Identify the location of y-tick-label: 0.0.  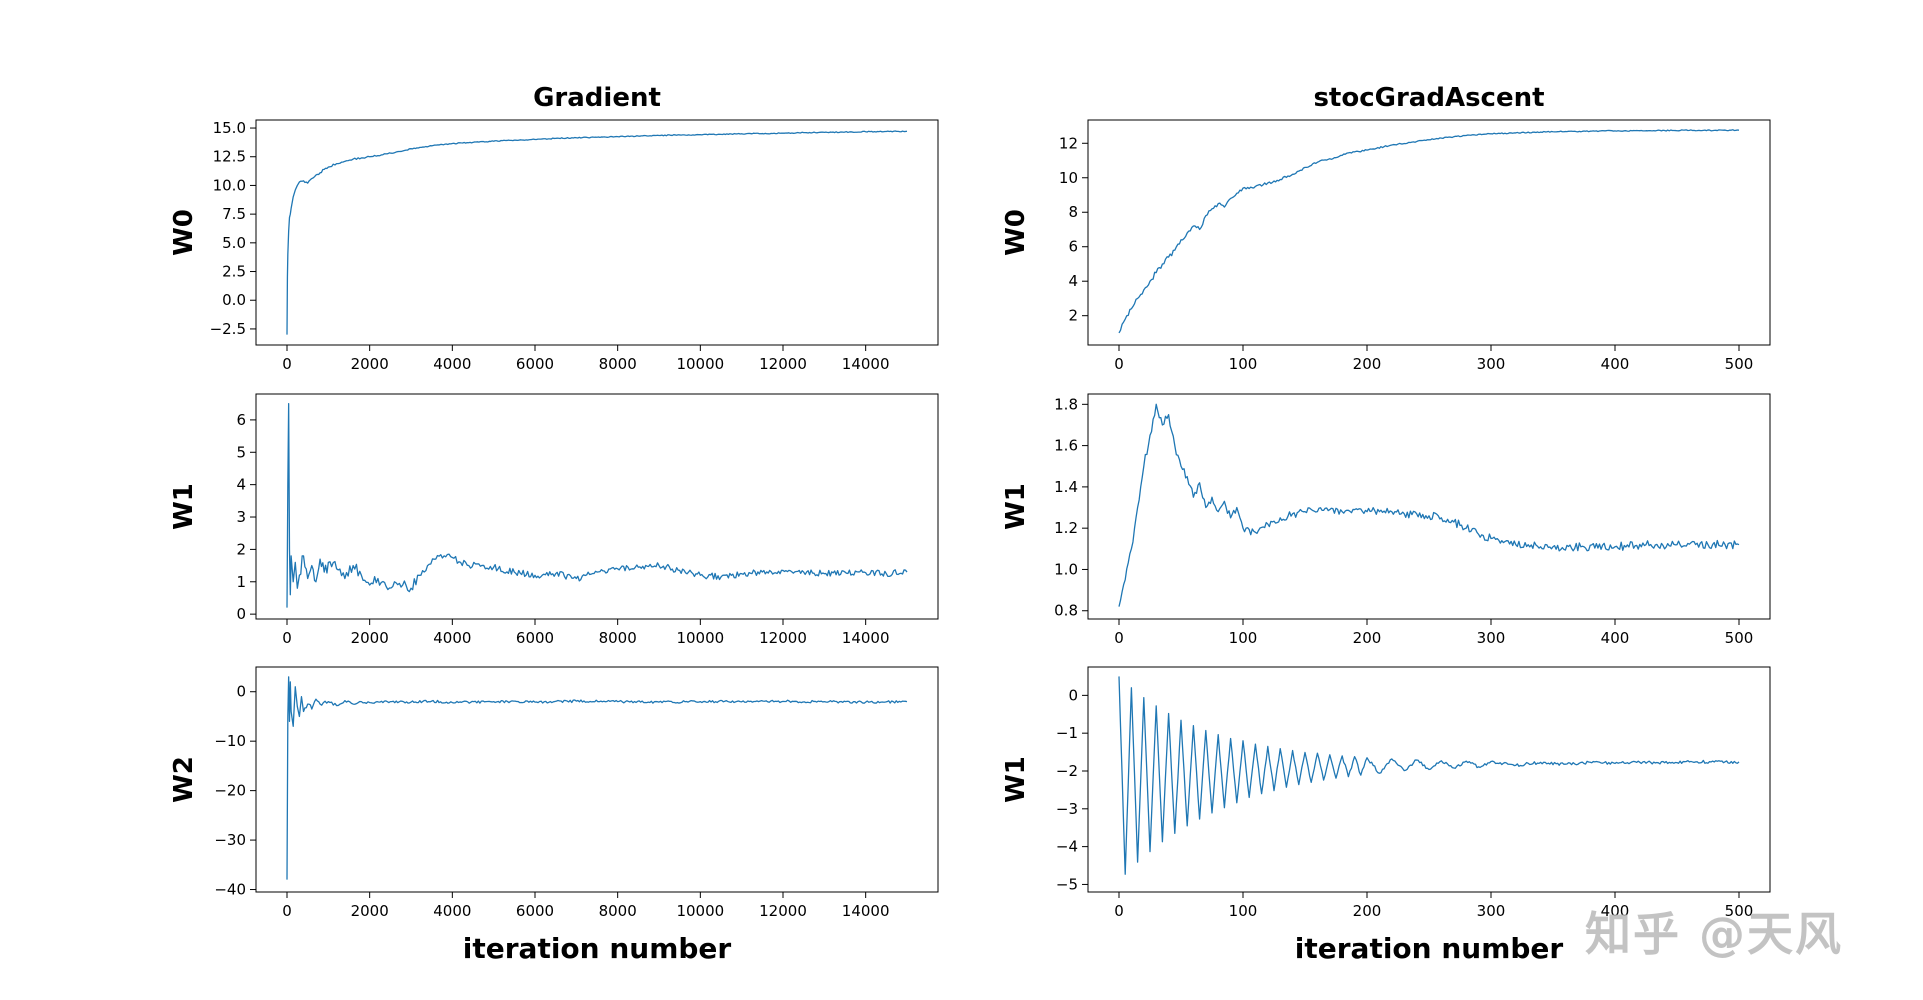
(234, 300).